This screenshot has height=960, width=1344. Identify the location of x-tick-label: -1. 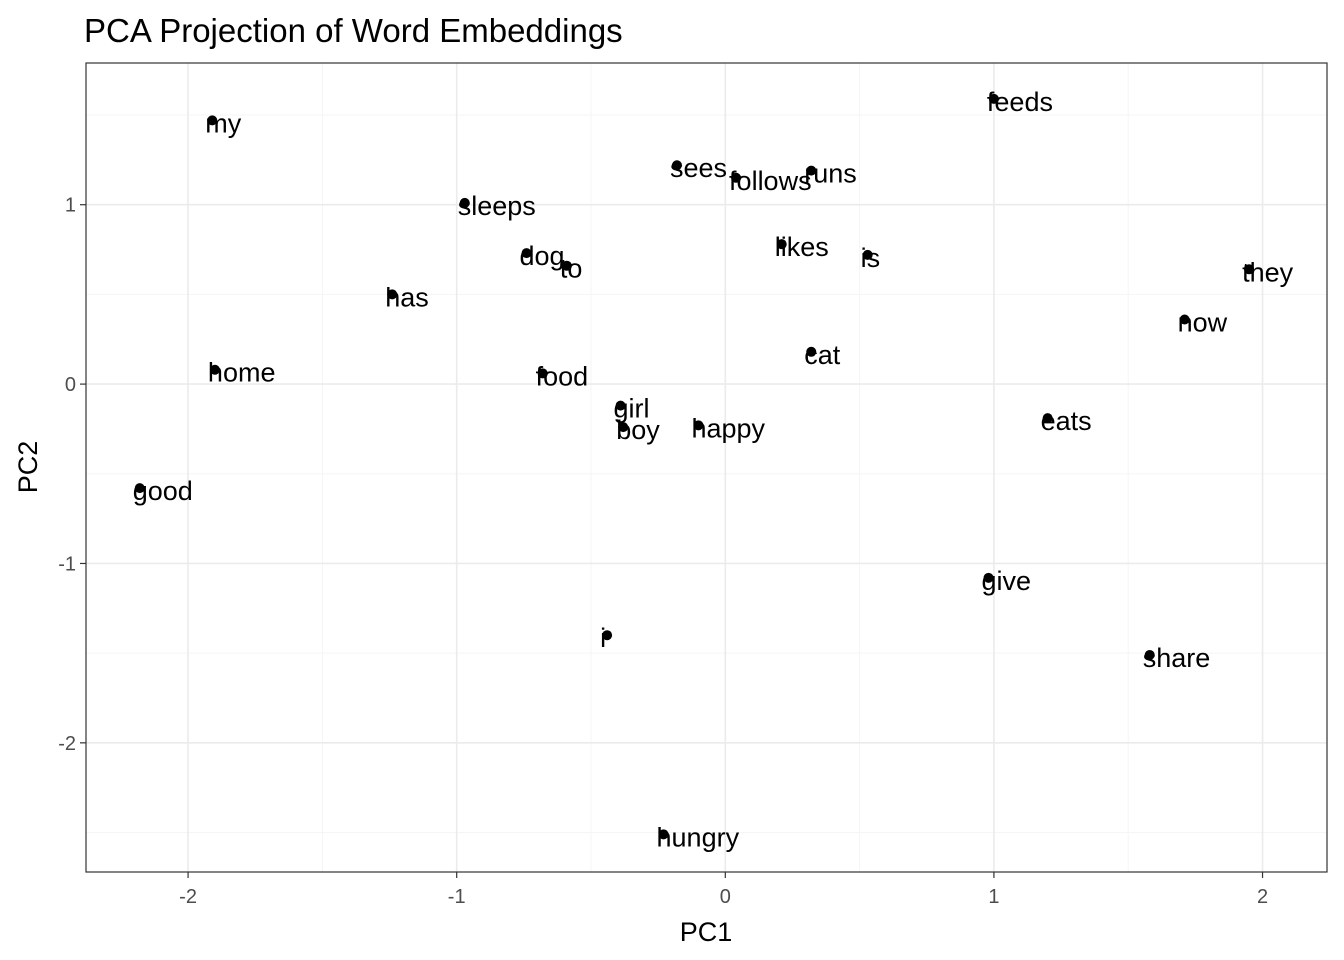
(457, 897).